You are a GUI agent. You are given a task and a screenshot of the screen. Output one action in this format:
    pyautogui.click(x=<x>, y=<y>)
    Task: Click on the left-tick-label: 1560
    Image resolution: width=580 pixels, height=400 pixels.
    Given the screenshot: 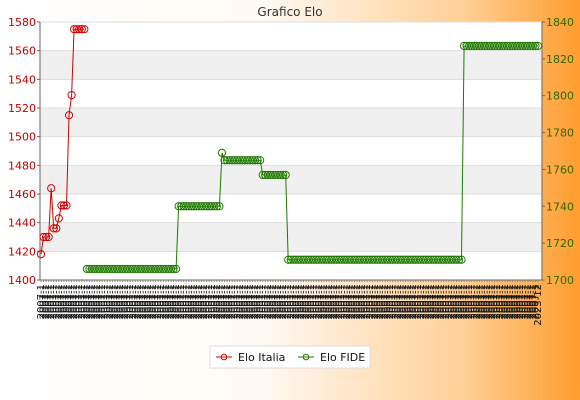 What is the action you would take?
    pyautogui.click(x=22, y=51)
    